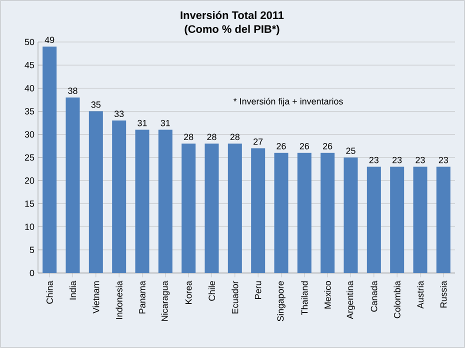  I want to click on x-tick-label: Singapore, so click(281, 301).